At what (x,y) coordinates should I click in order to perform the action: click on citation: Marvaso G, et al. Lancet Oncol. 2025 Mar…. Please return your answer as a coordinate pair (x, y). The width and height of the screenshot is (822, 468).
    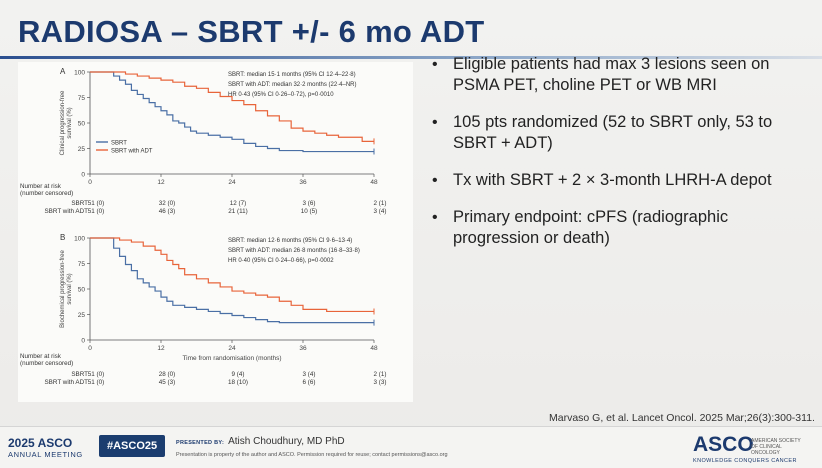
    Looking at the image, I should click on (682, 418).